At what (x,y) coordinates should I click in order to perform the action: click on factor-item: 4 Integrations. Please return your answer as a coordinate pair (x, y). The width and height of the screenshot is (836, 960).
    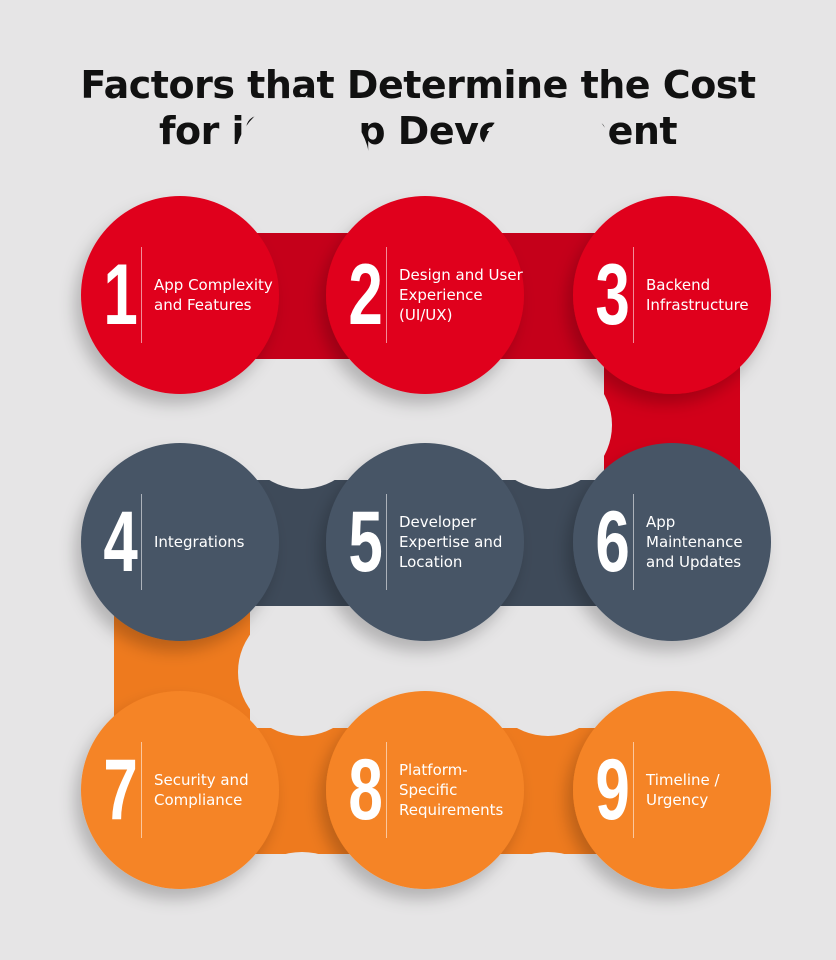
    Looking at the image, I should click on (181, 542).